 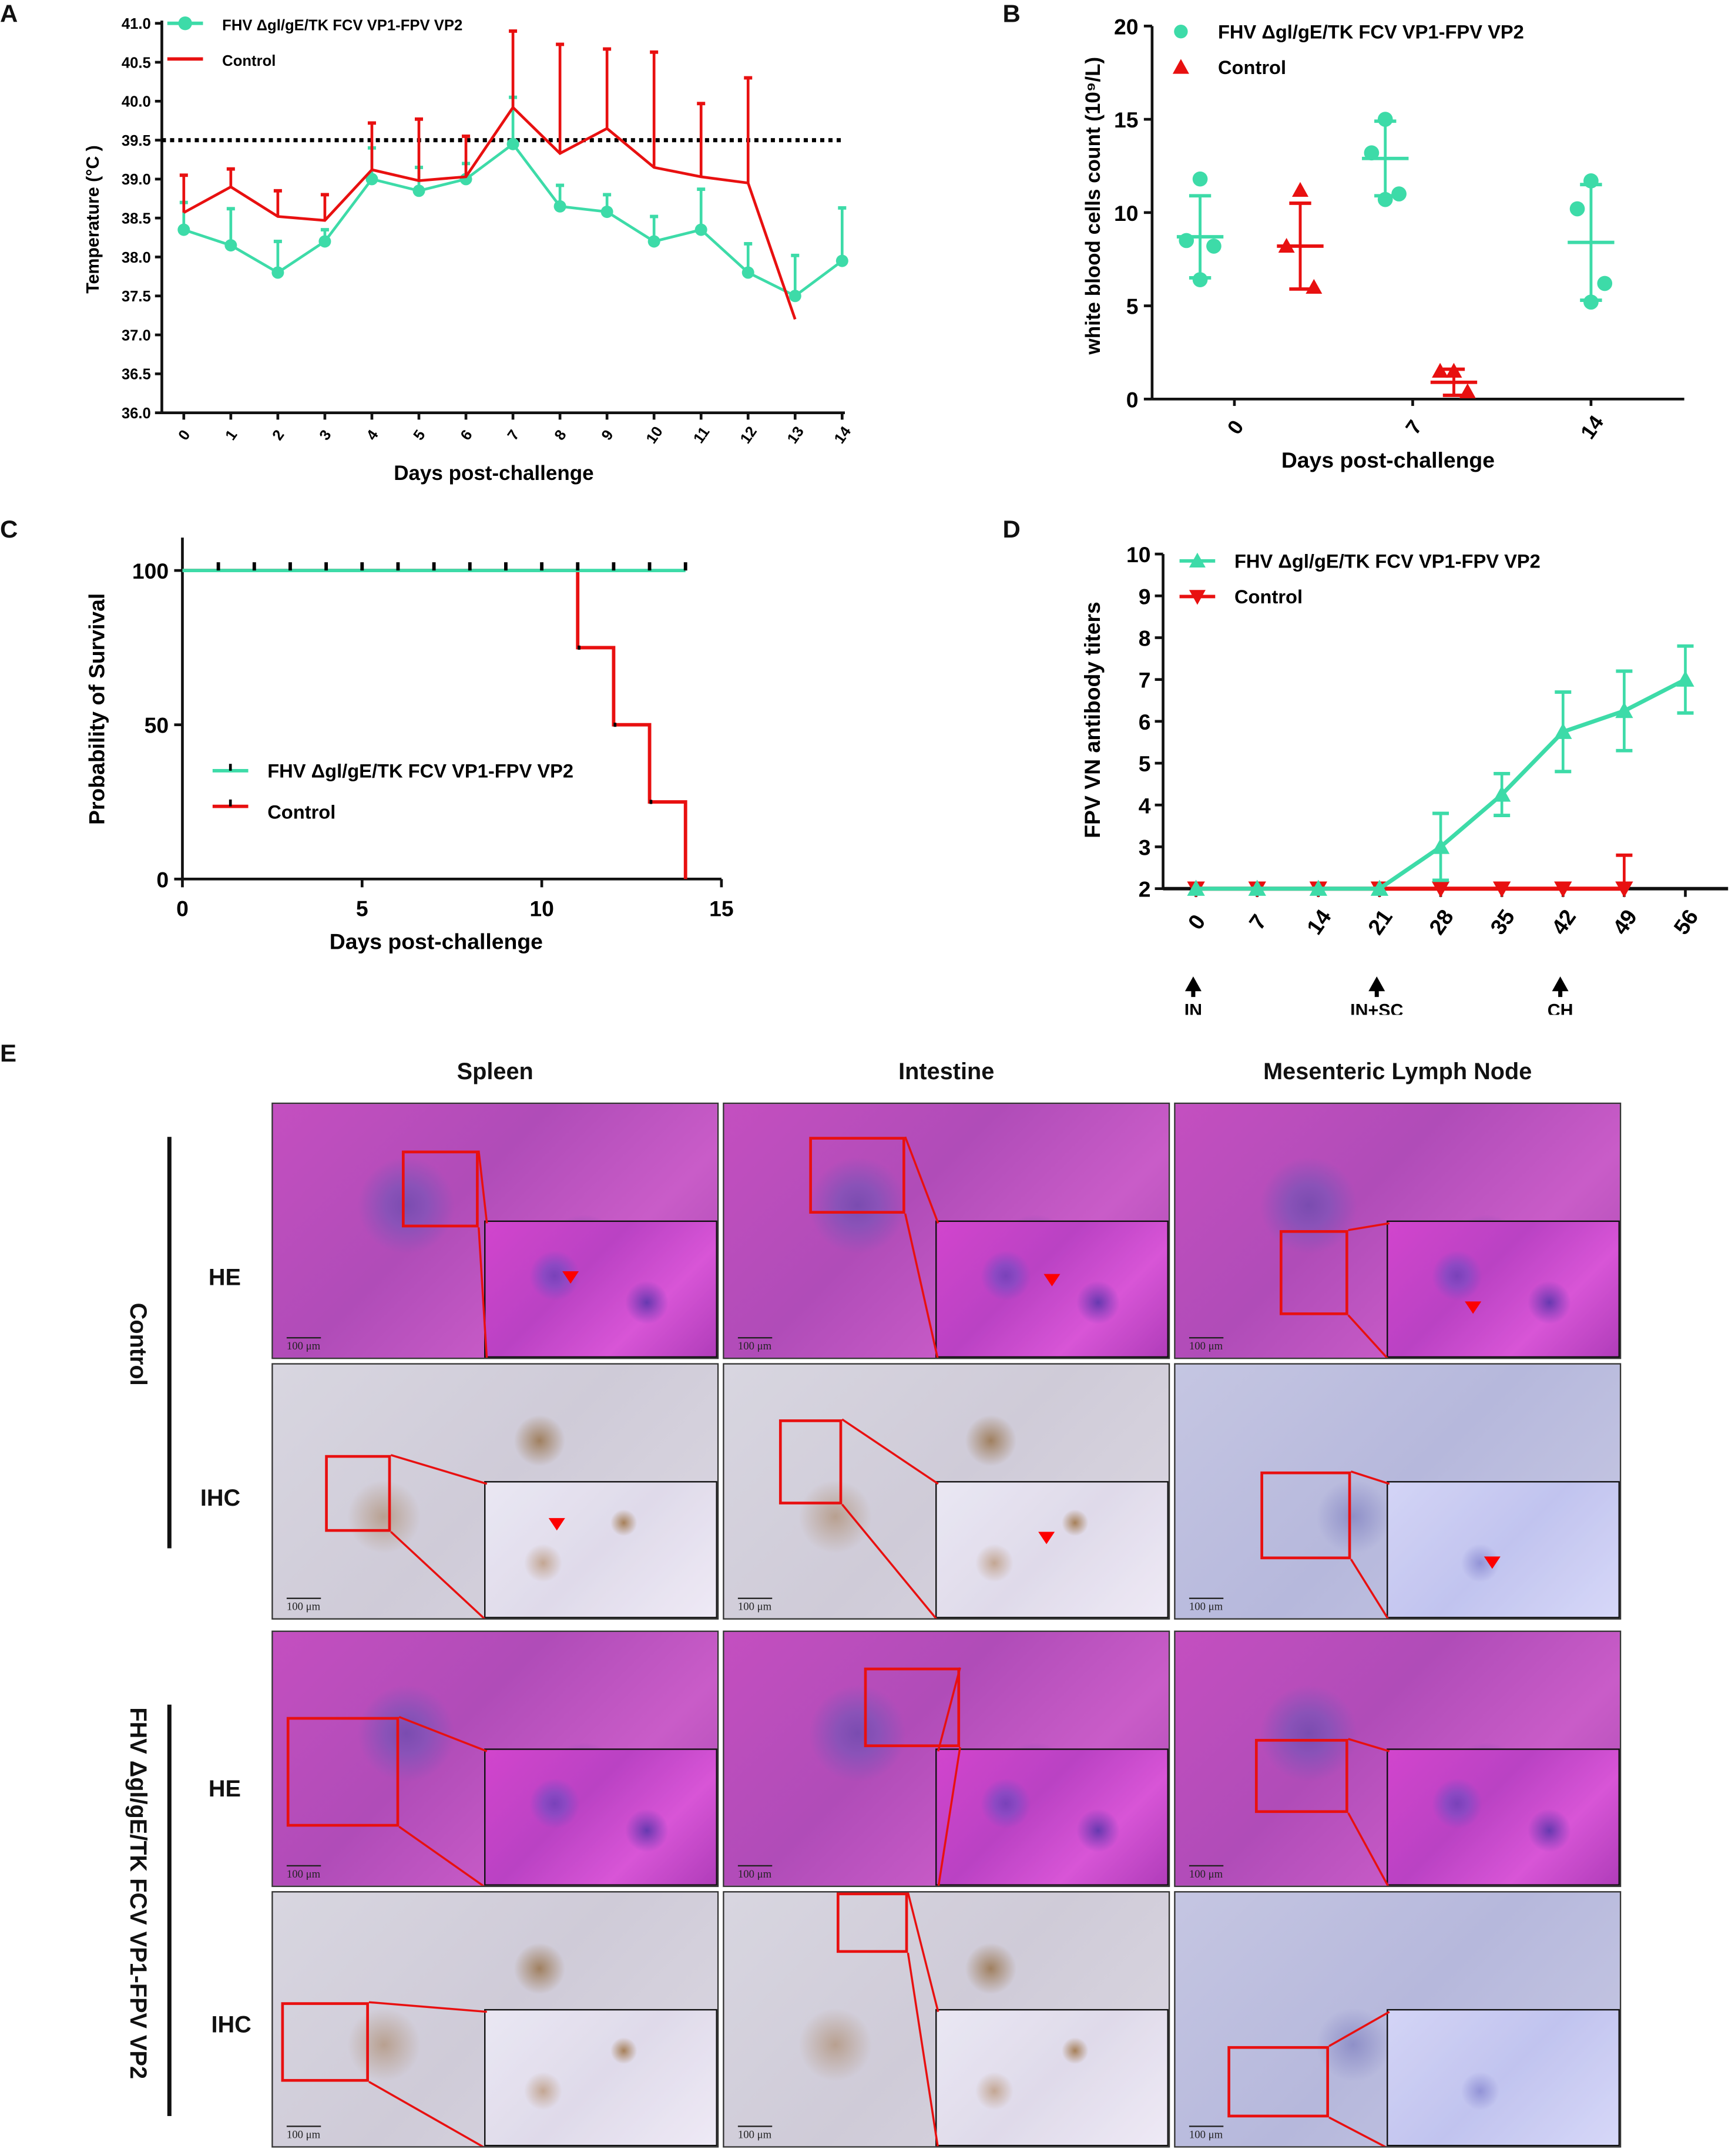 I want to click on micrograph-he-spleen: 100 μm, so click(x=495, y=1759).